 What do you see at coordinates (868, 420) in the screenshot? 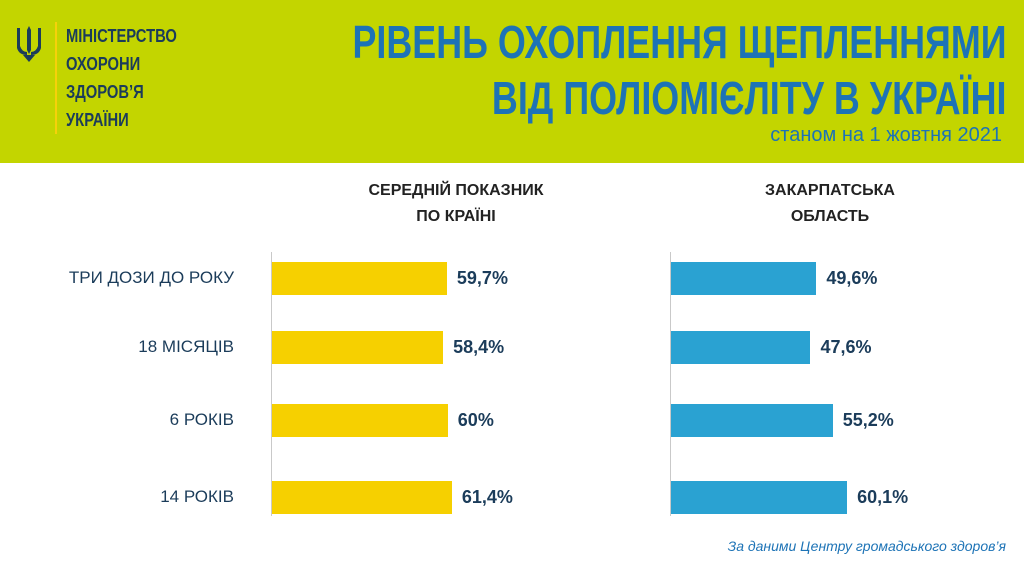
I see `data-label: 55,2%` at bounding box center [868, 420].